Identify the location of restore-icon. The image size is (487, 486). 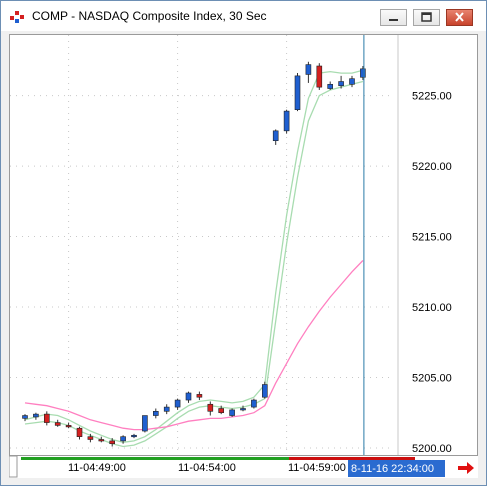
(426, 17).